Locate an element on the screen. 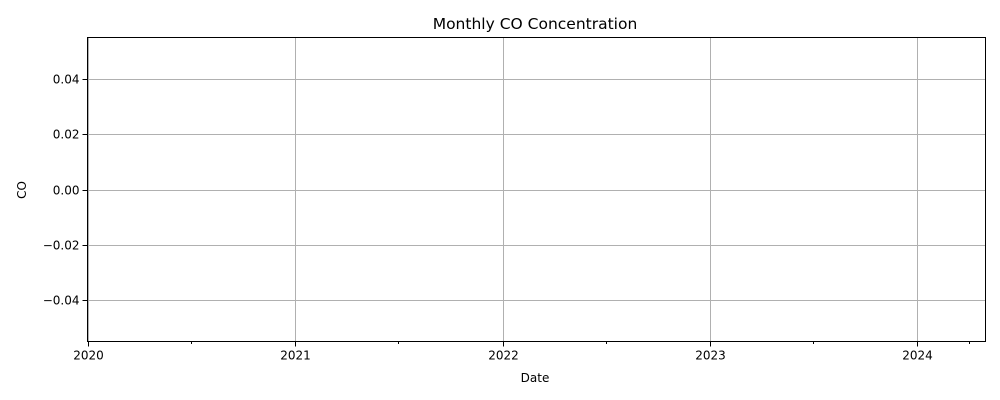 The width and height of the screenshot is (1000, 400). y-axis-label: CO is located at coordinates (22, 190).